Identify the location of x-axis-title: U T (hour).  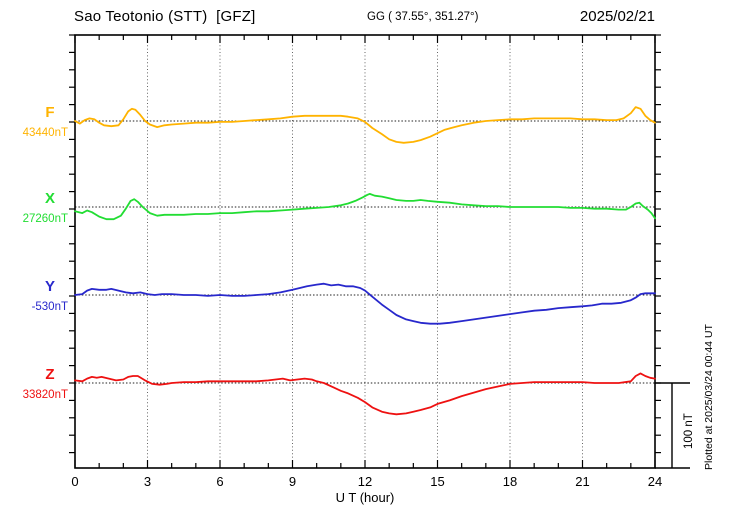
(365, 497).